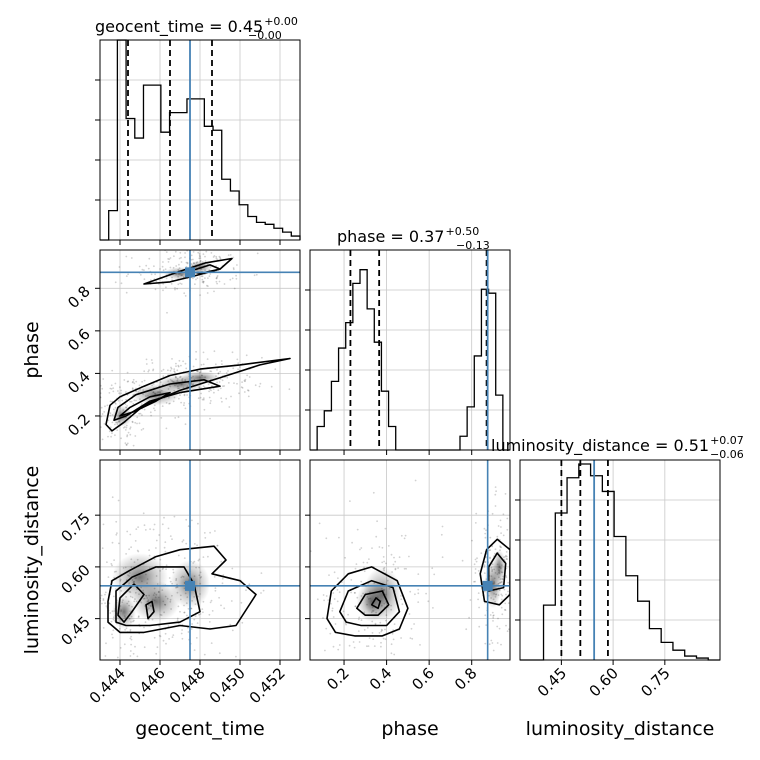  What do you see at coordinates (187, 685) in the screenshot?
I see `xticklabel-geocent_time-2: 0.448` at bounding box center [187, 685].